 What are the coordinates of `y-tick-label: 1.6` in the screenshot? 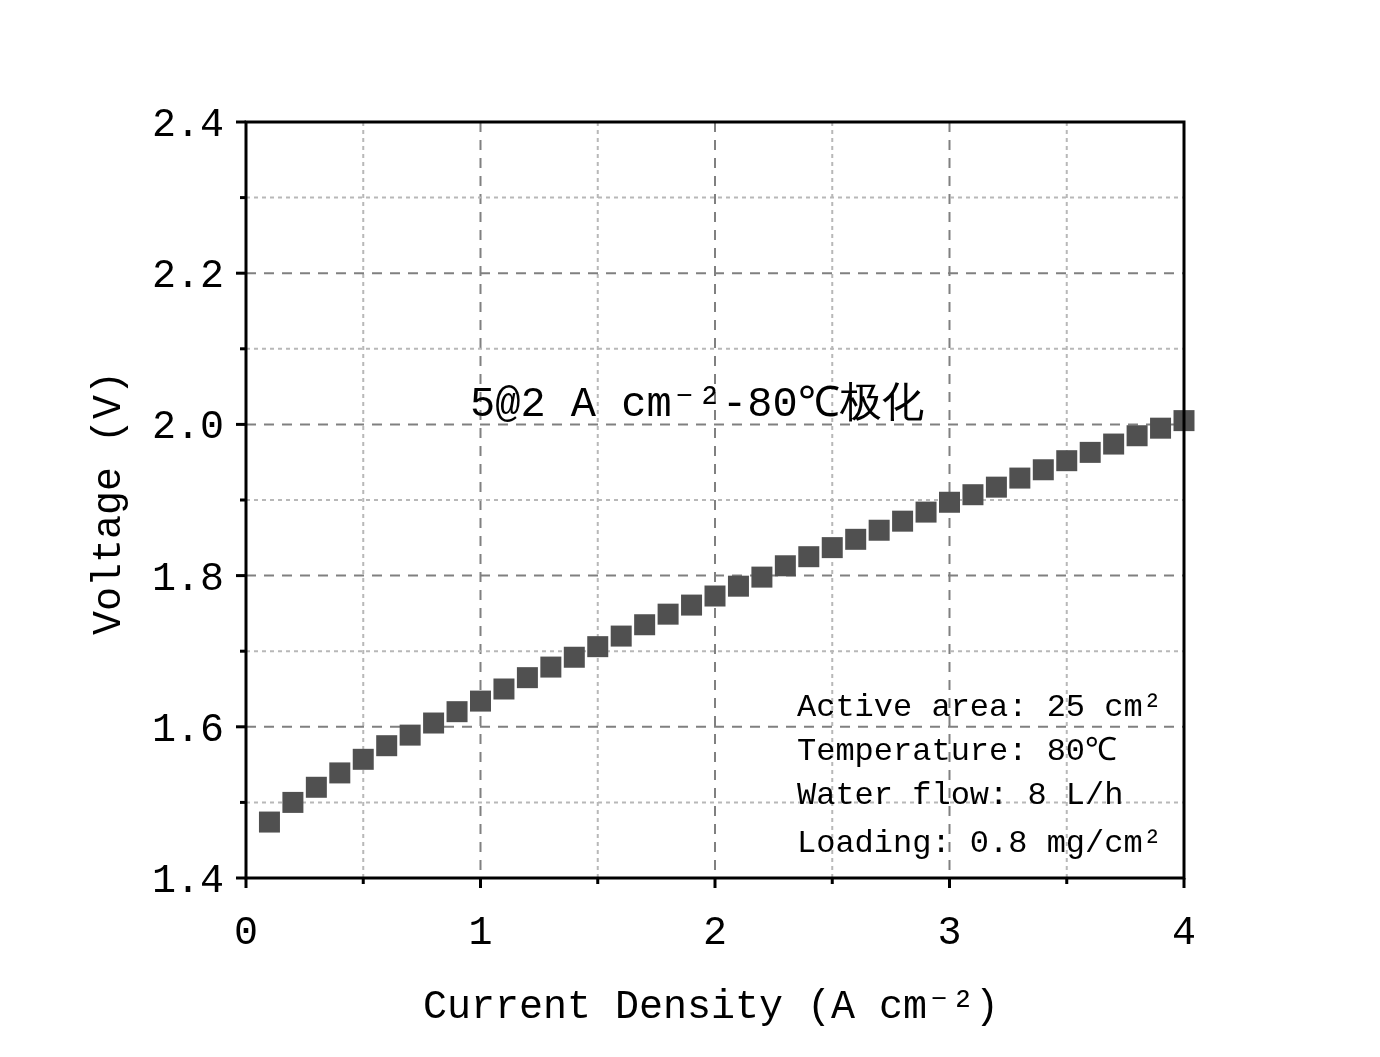 It's located at (187, 730).